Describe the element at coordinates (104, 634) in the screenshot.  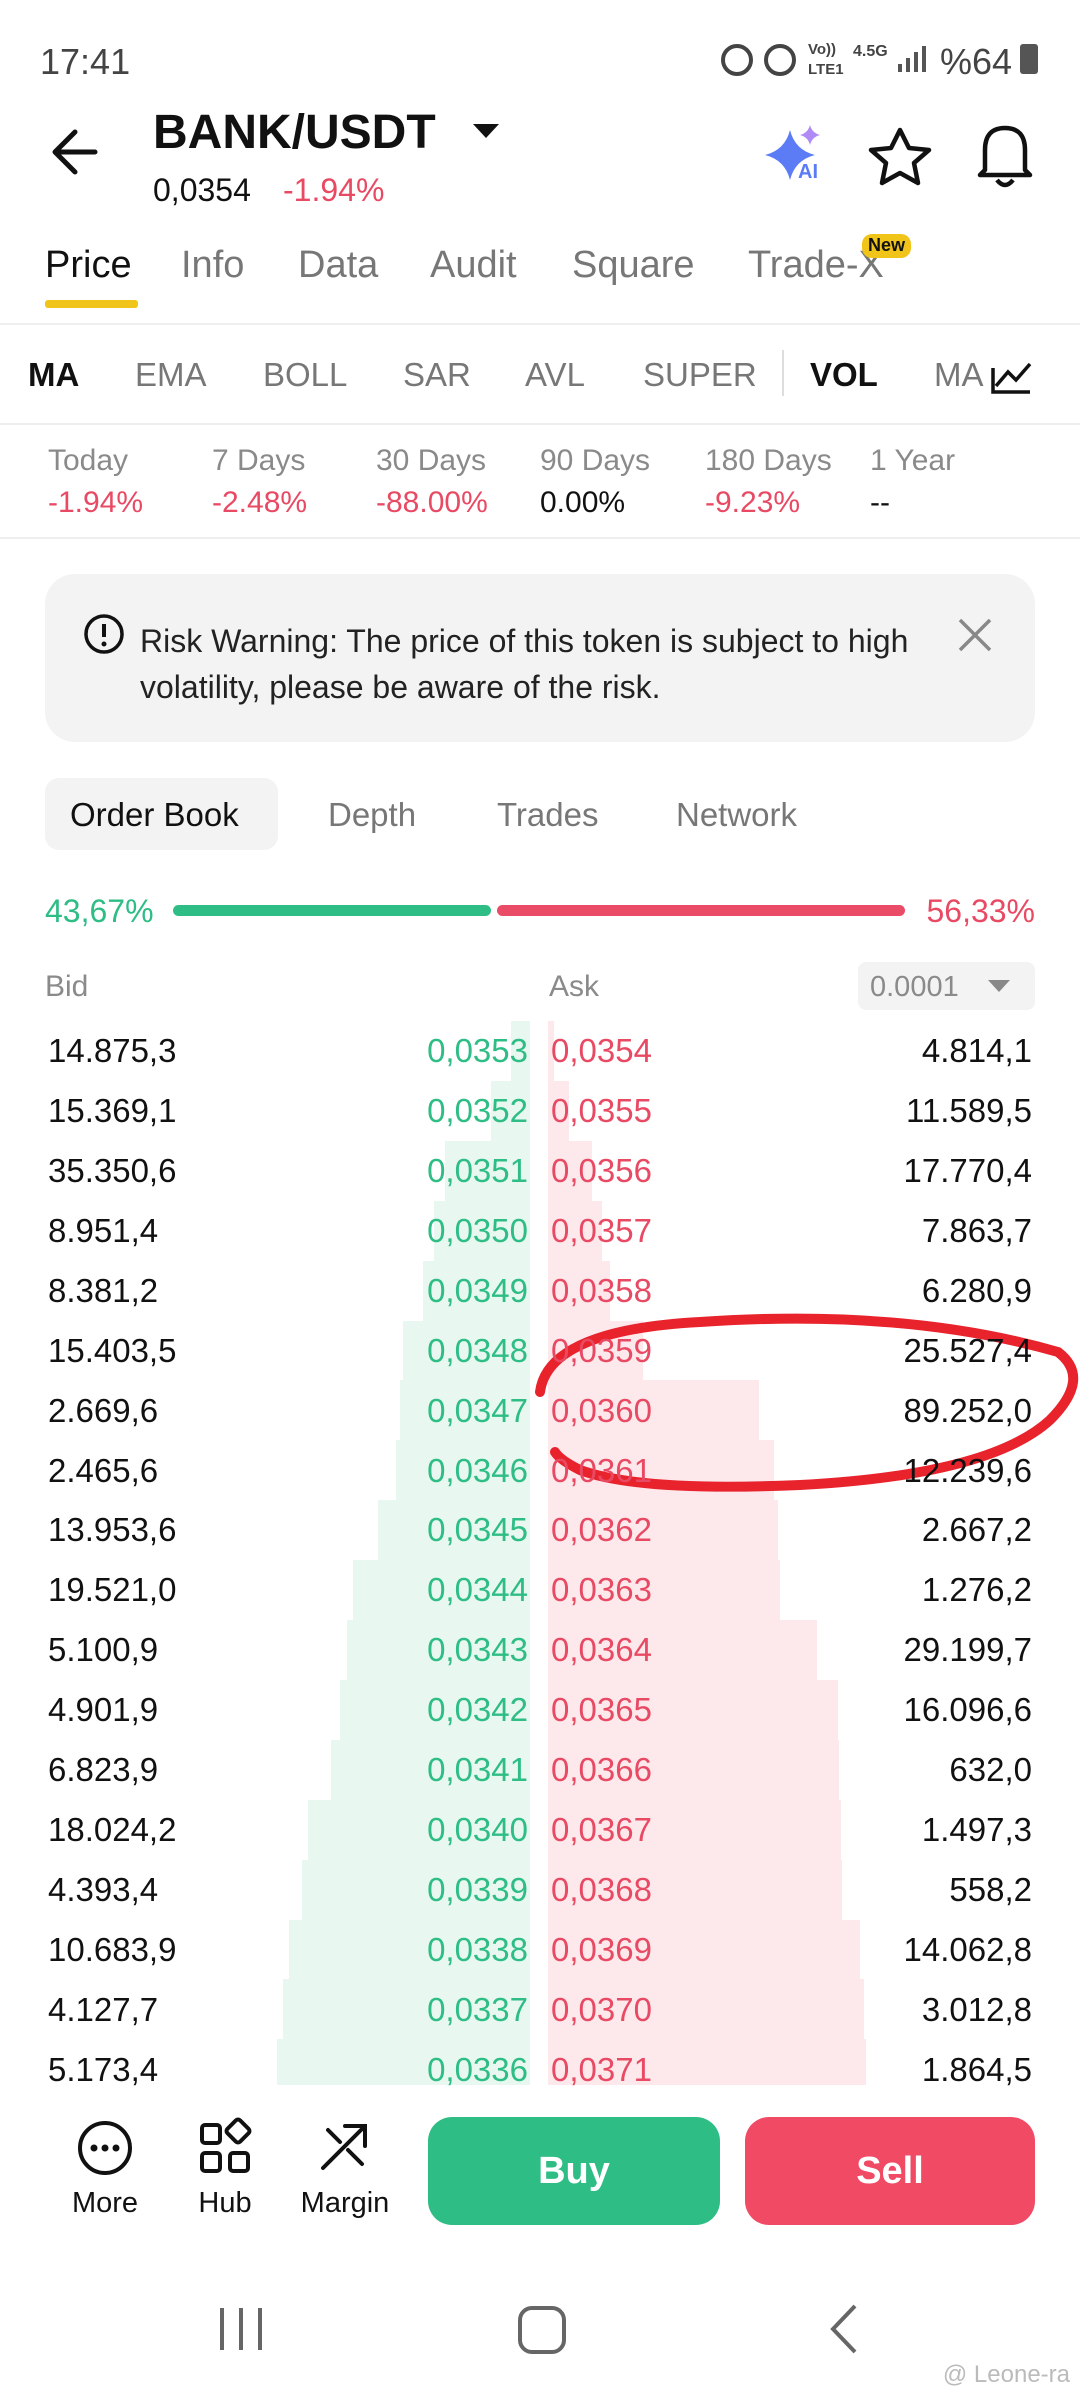
I see `warning-icon` at that location.